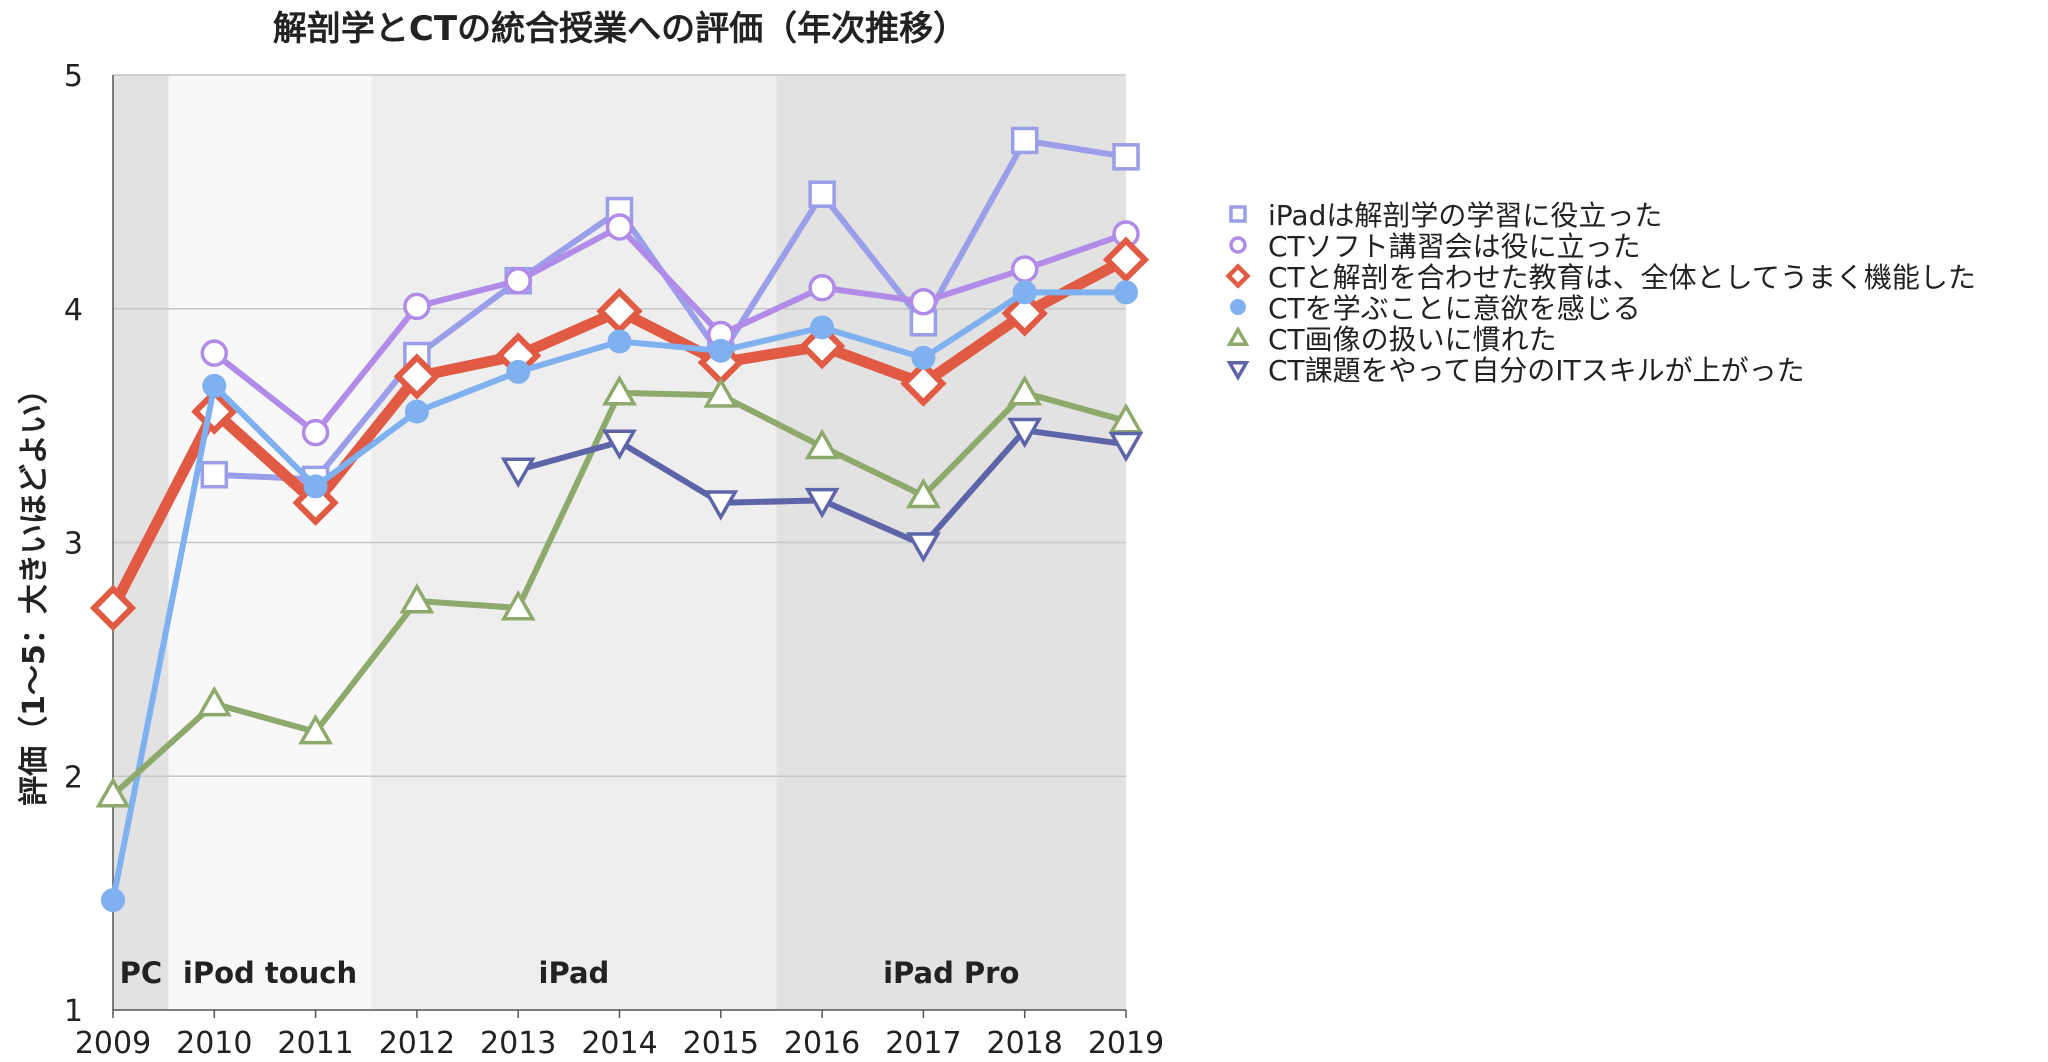 The image size is (2048, 1062). I want to click on x-tick-label: 2010, so click(214, 1043).